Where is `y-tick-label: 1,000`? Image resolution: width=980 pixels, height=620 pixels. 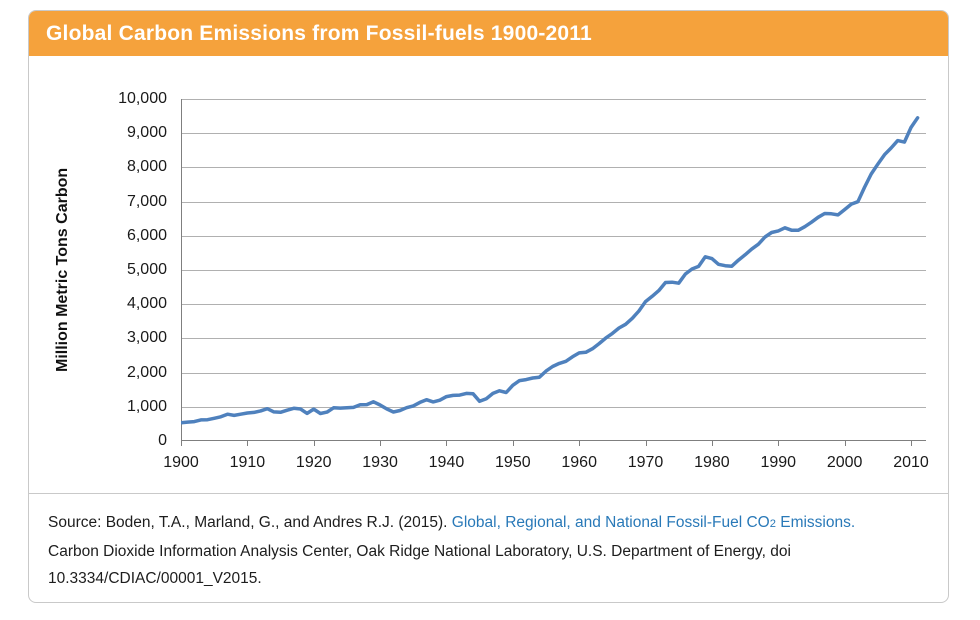
y-tick-label: 1,000 is located at coordinates (146, 406).